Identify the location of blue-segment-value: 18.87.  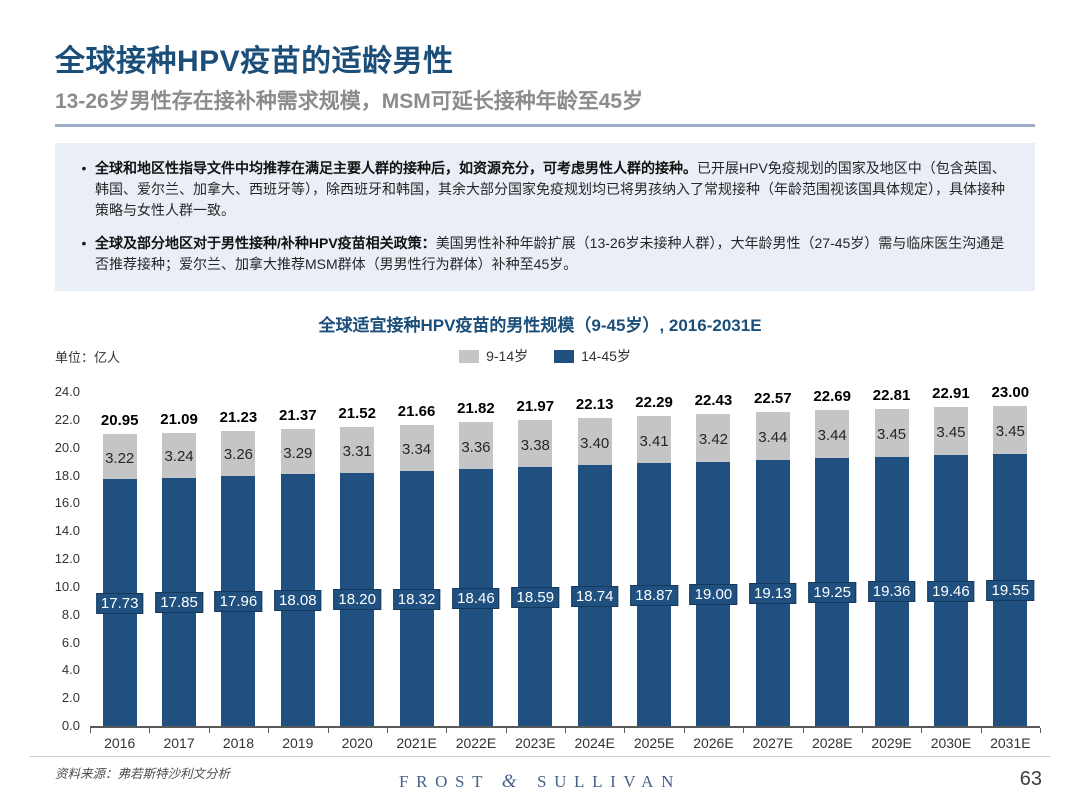
(654, 595).